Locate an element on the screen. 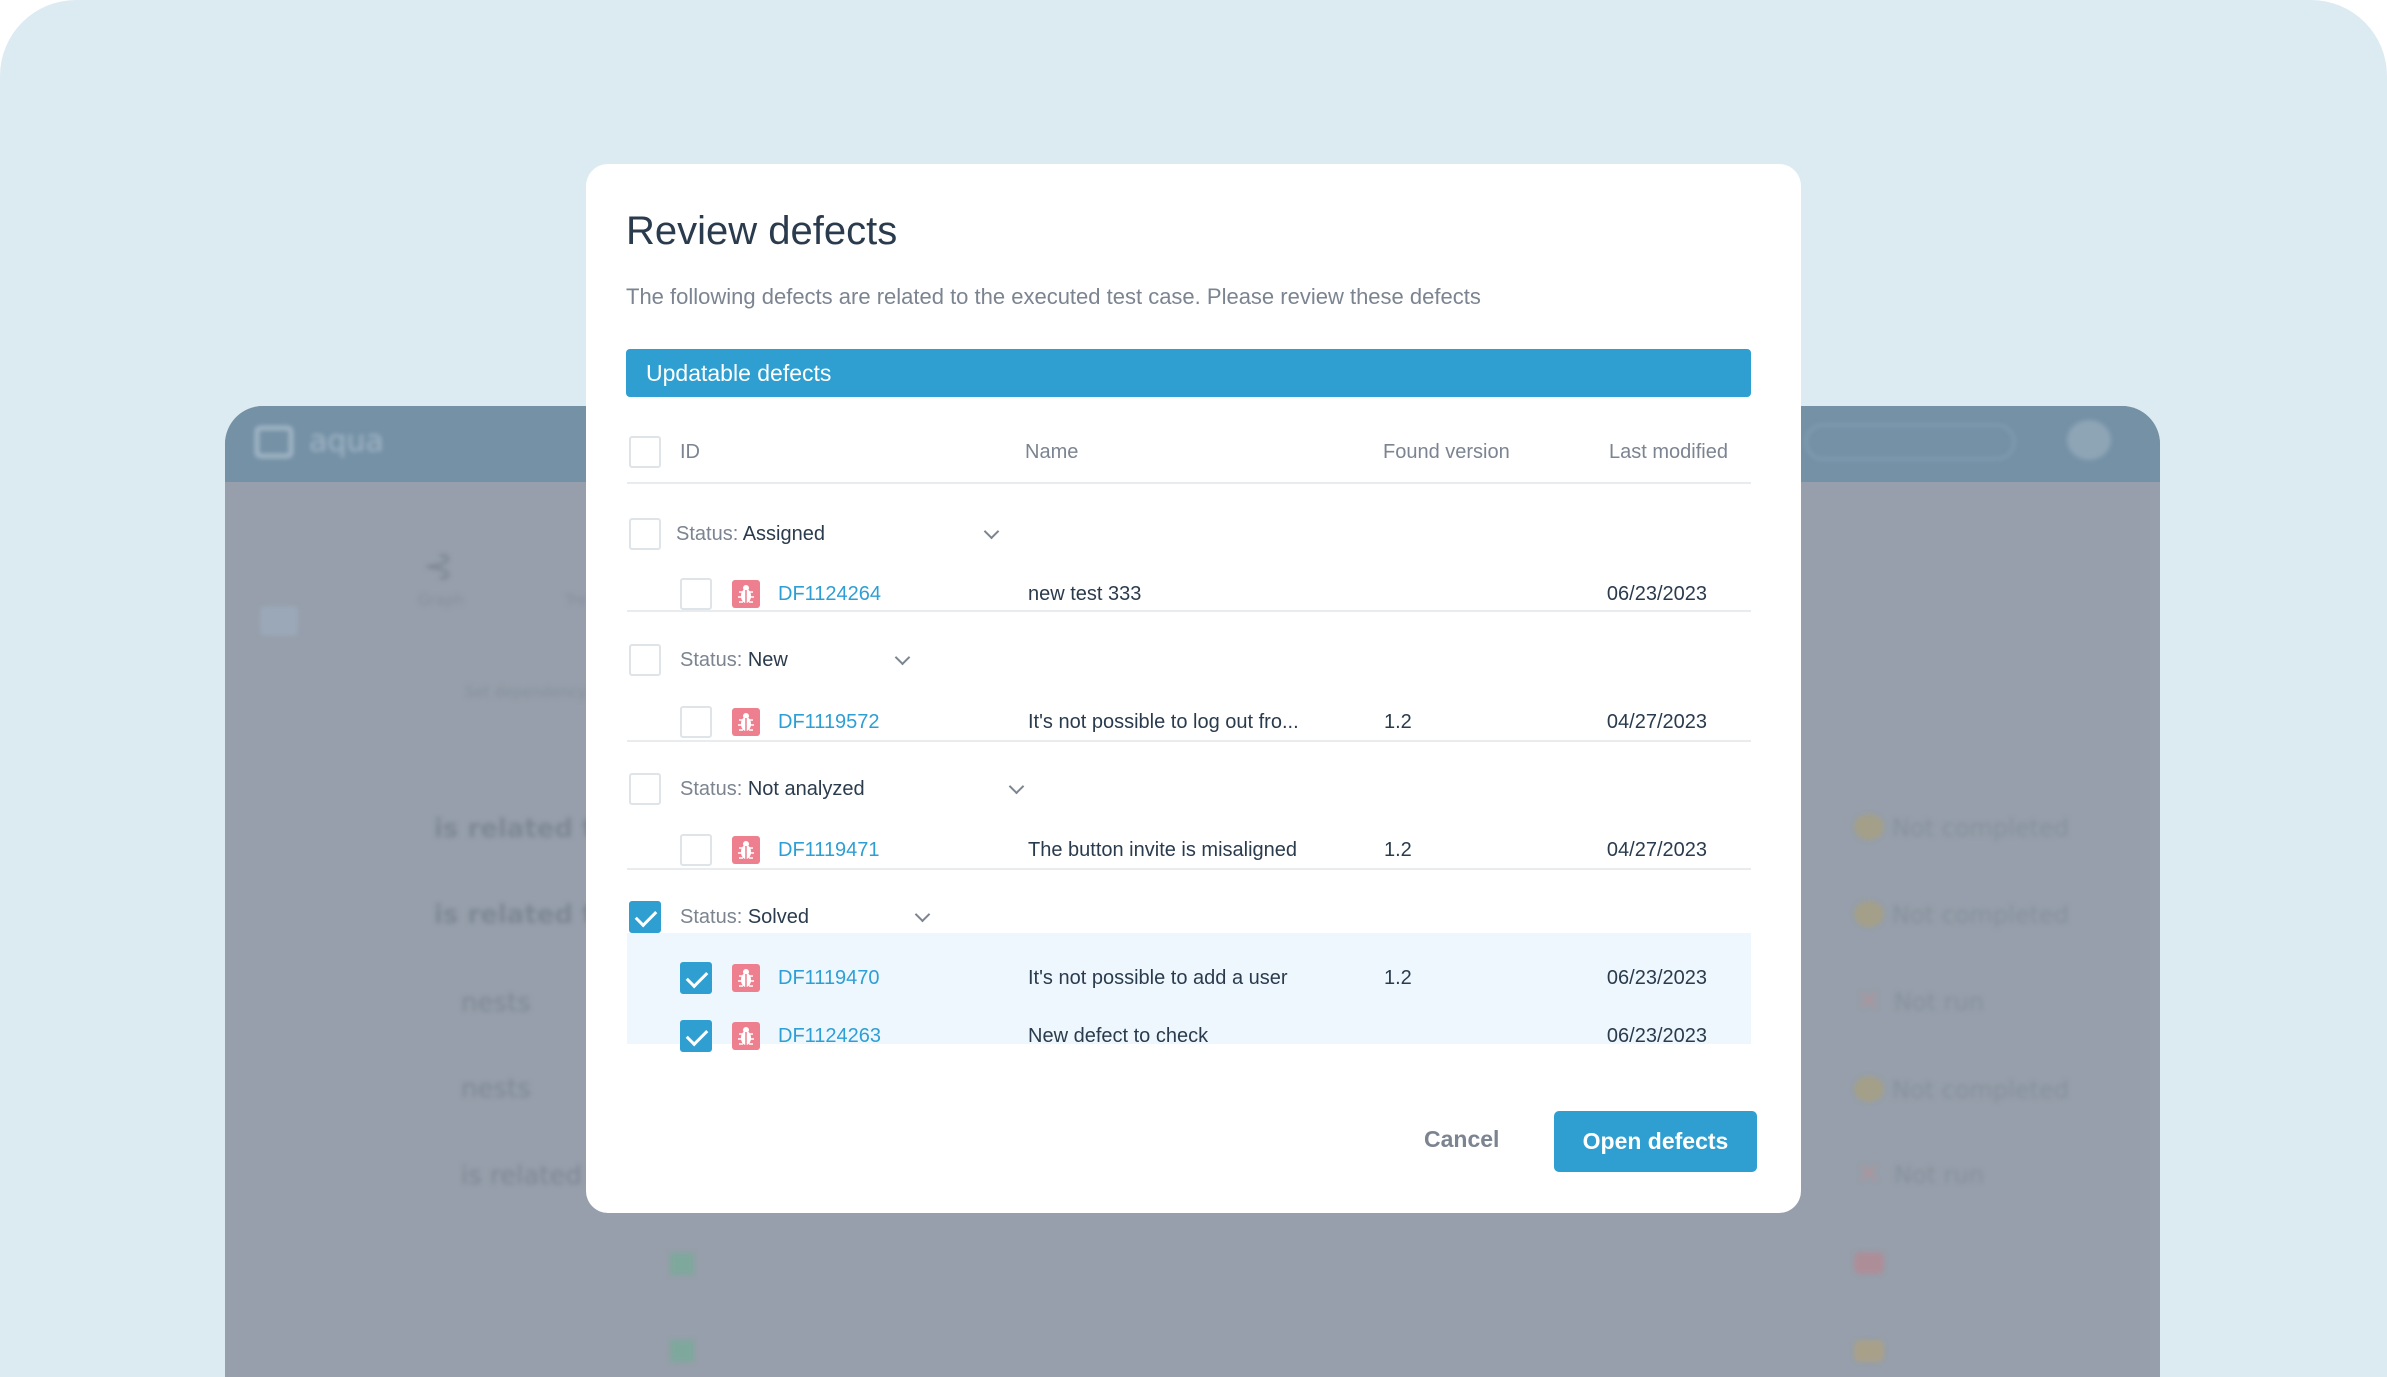  column-name: Name is located at coordinates (1052, 452).